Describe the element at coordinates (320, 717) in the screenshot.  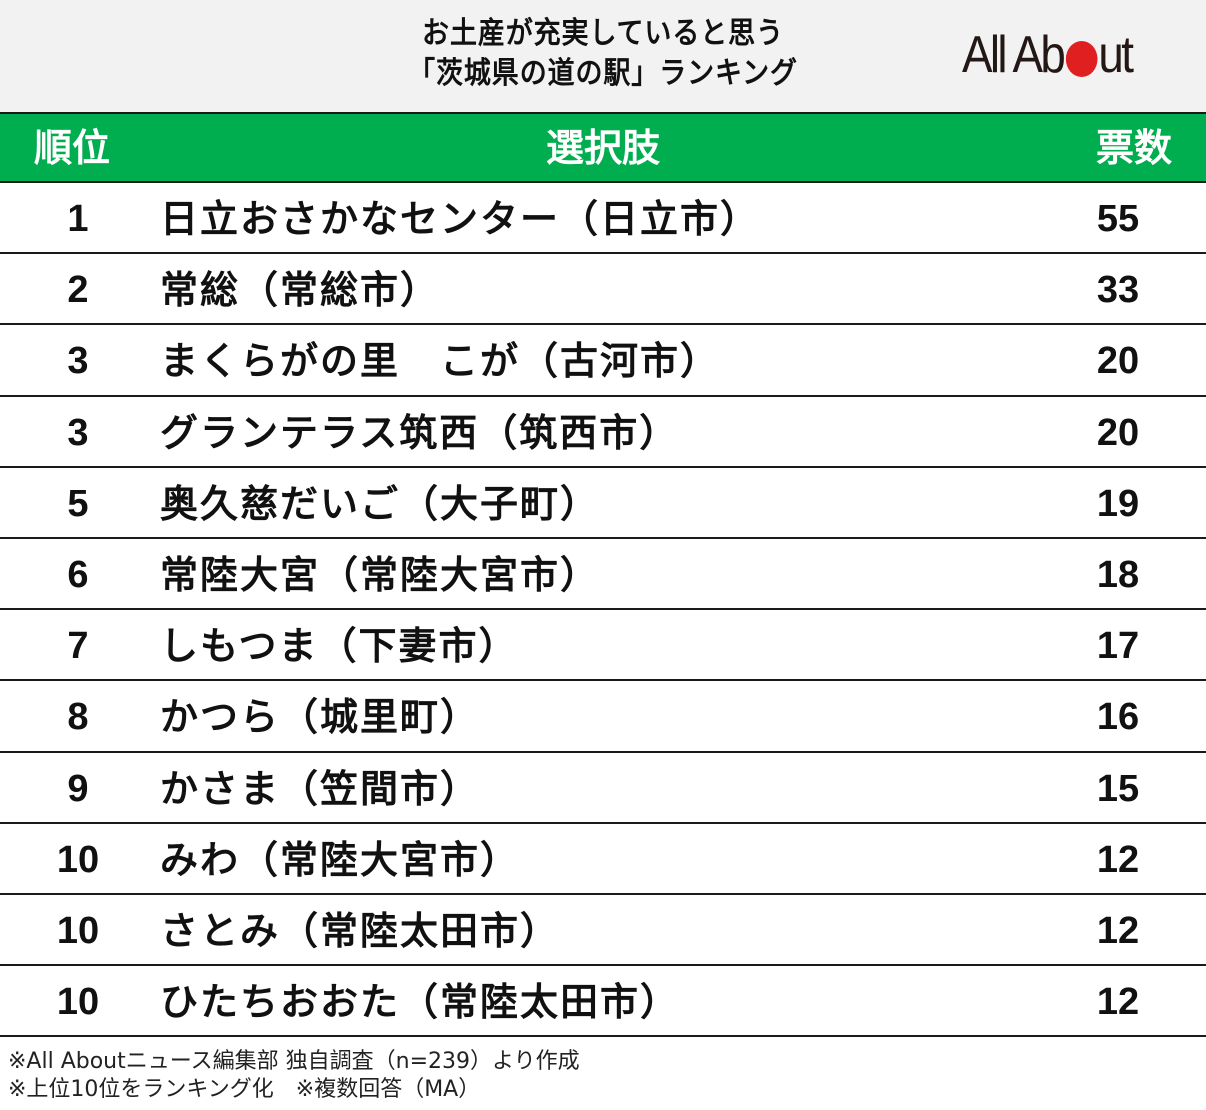
I see `name-cell: かつら（城里町）` at that location.